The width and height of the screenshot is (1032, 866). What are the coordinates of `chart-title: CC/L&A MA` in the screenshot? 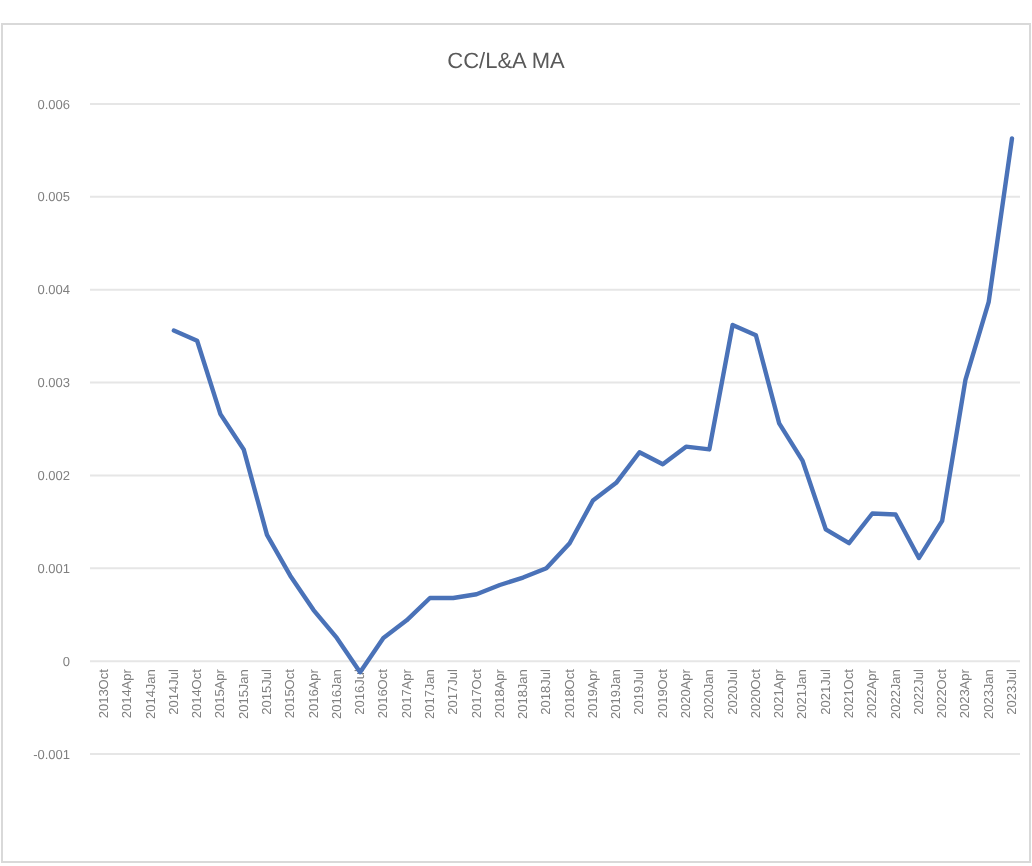 It's located at (507, 62).